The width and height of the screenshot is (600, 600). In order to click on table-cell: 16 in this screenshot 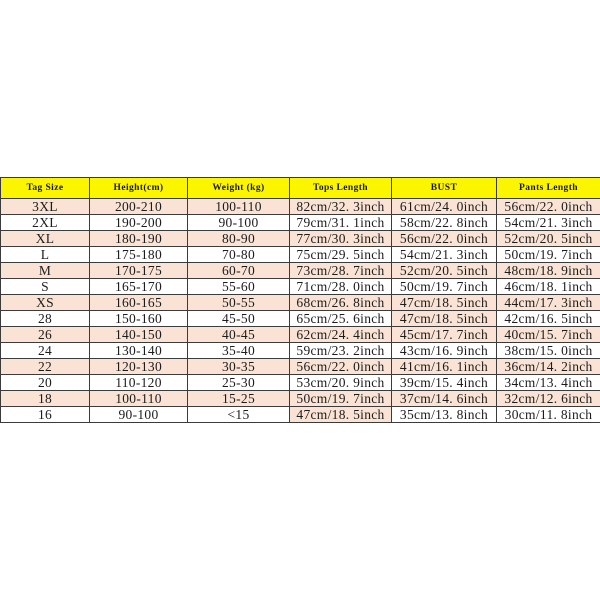, I will do `click(45, 414)`.